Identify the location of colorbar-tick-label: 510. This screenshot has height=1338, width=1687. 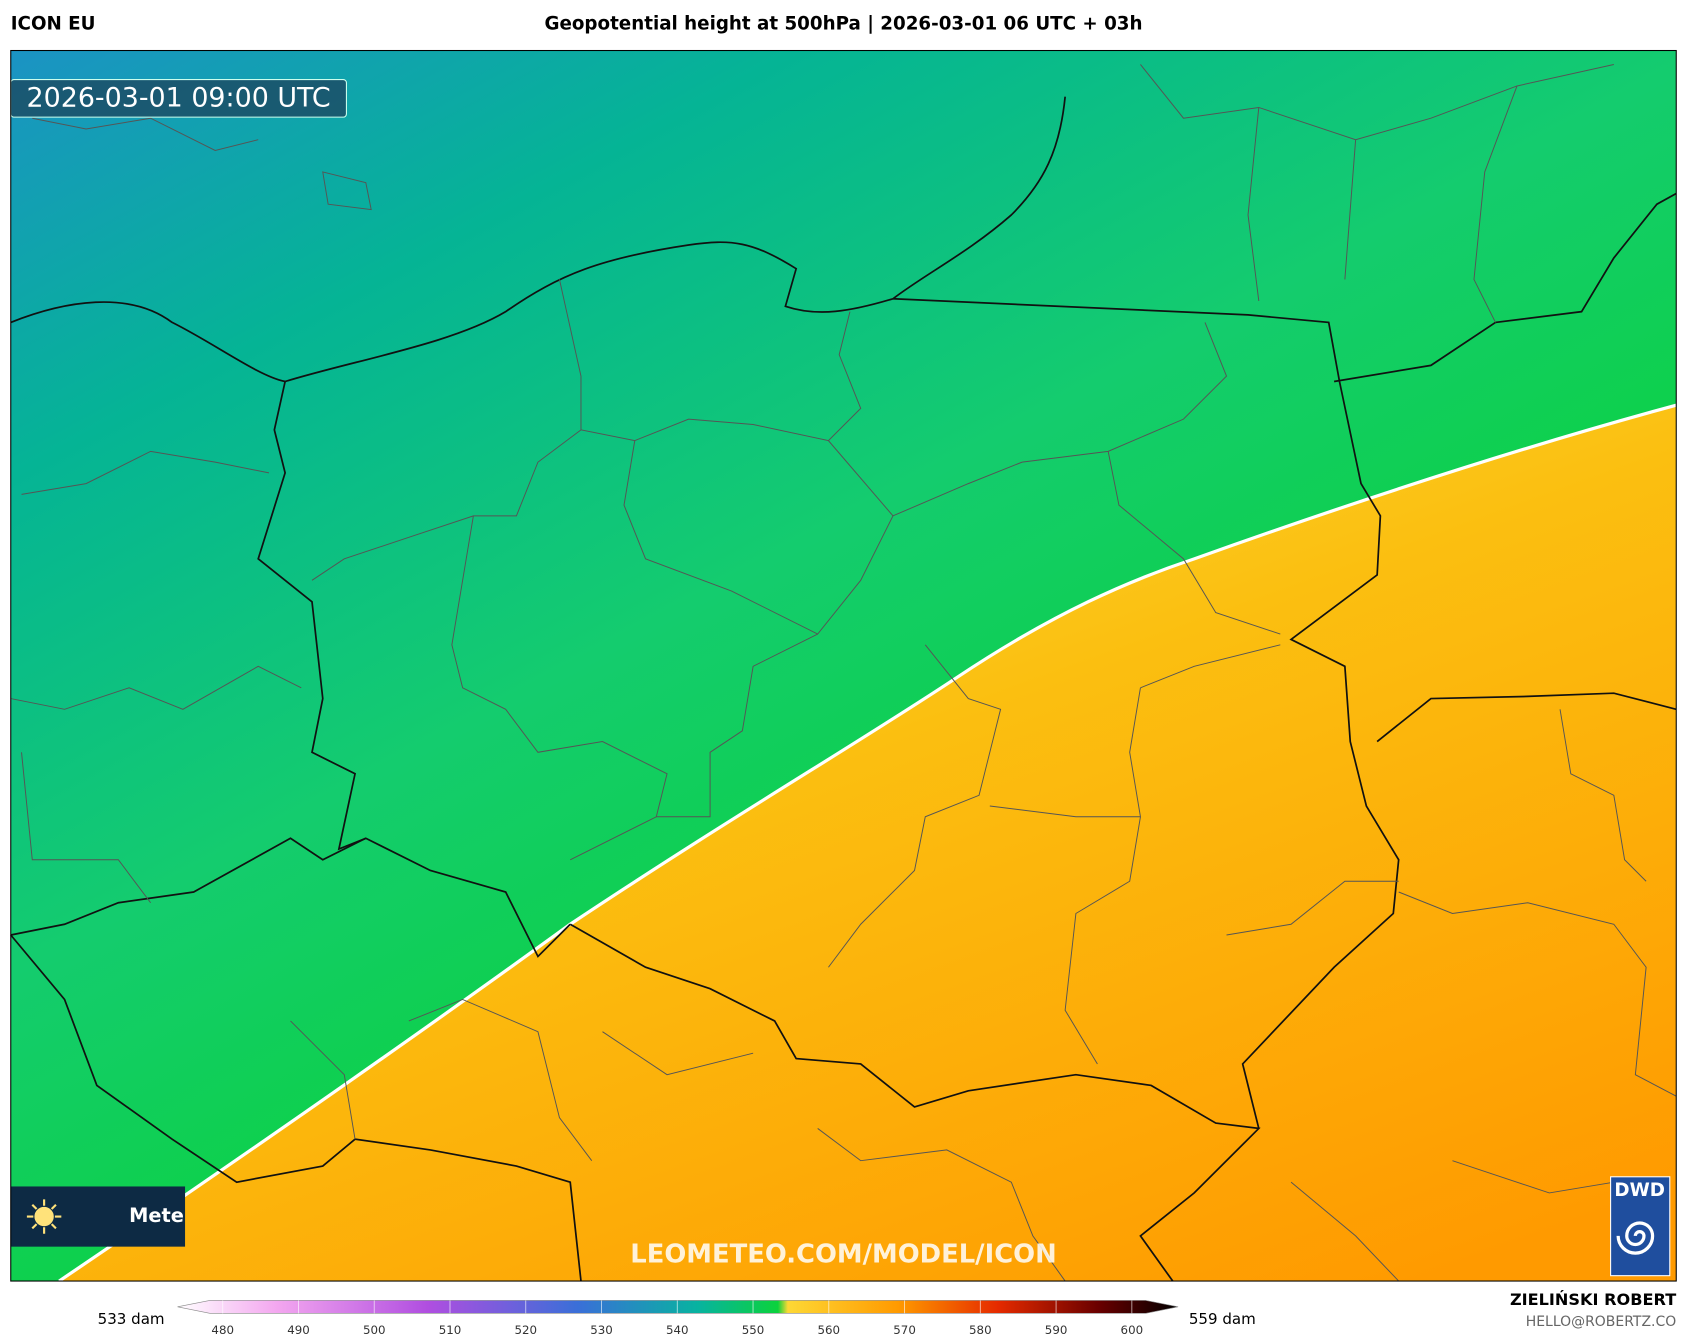
(450, 1330).